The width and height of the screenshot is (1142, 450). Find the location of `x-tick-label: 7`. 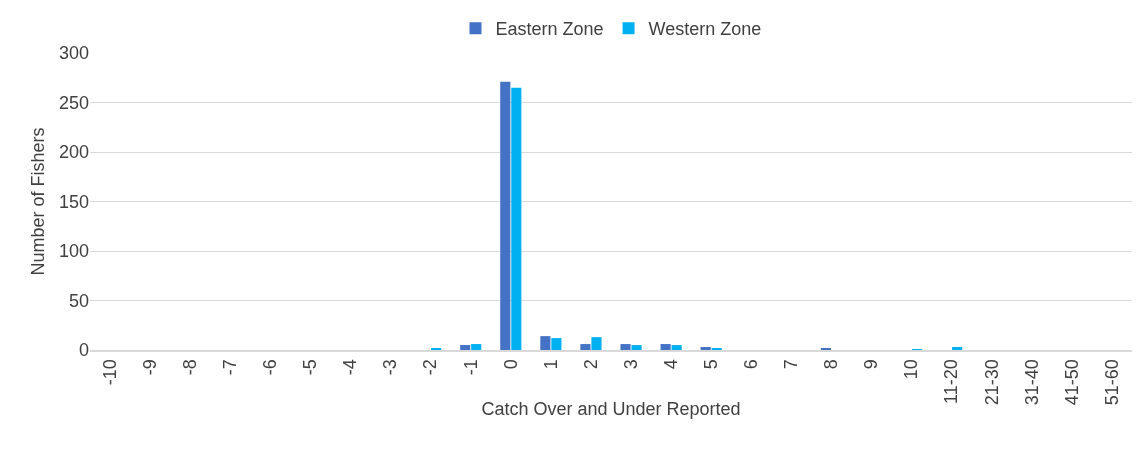

x-tick-label: 7 is located at coordinates (791, 364).